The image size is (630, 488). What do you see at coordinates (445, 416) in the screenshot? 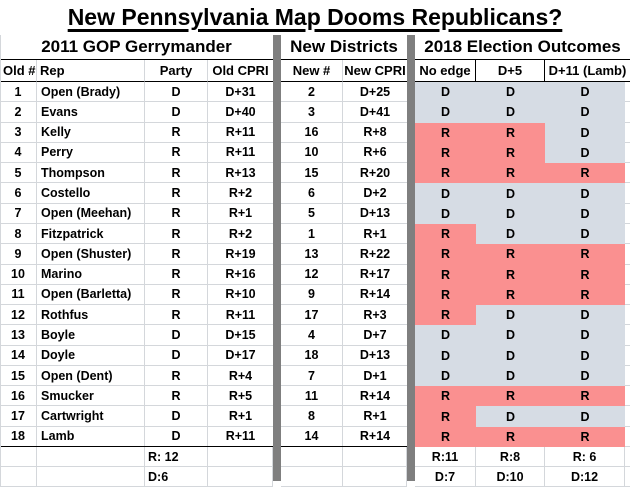
I see `cell-no-edge-row-17: R` at bounding box center [445, 416].